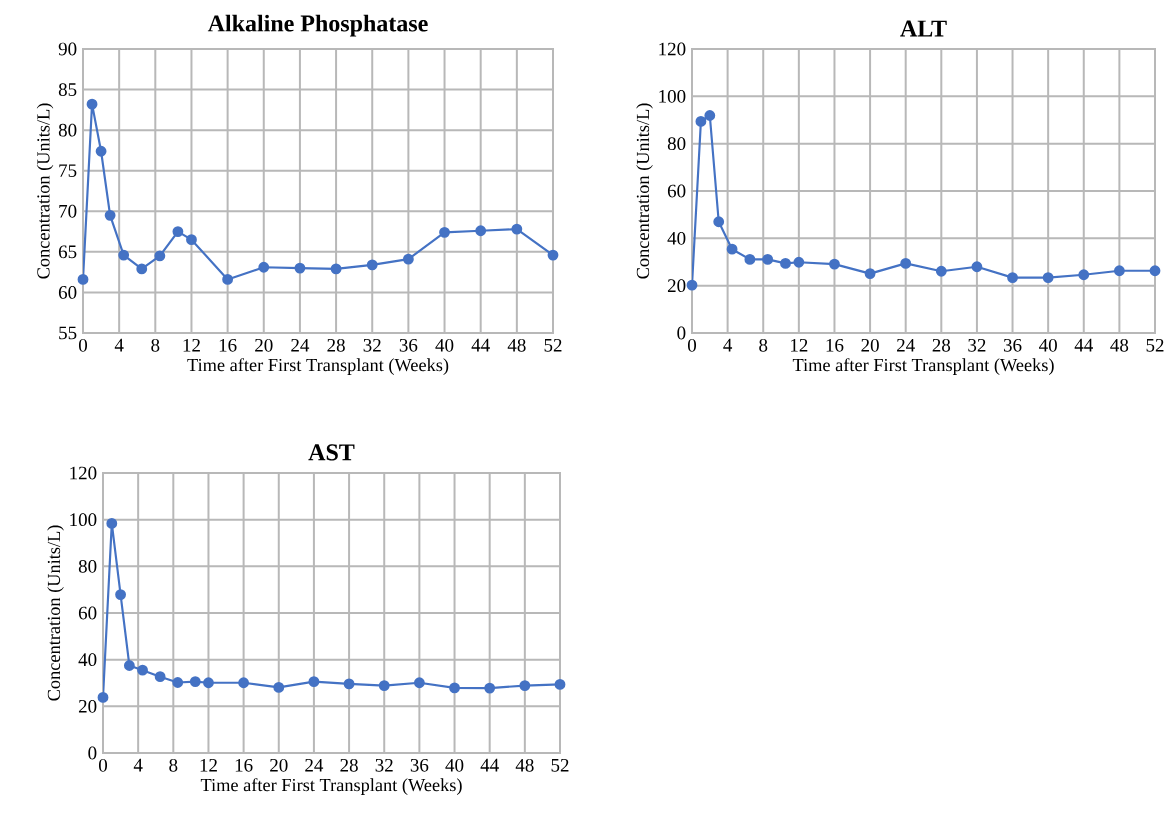 Image resolution: width=1170 pixels, height=833 pixels. I want to click on y-tick-label: 65, so click(67, 252).